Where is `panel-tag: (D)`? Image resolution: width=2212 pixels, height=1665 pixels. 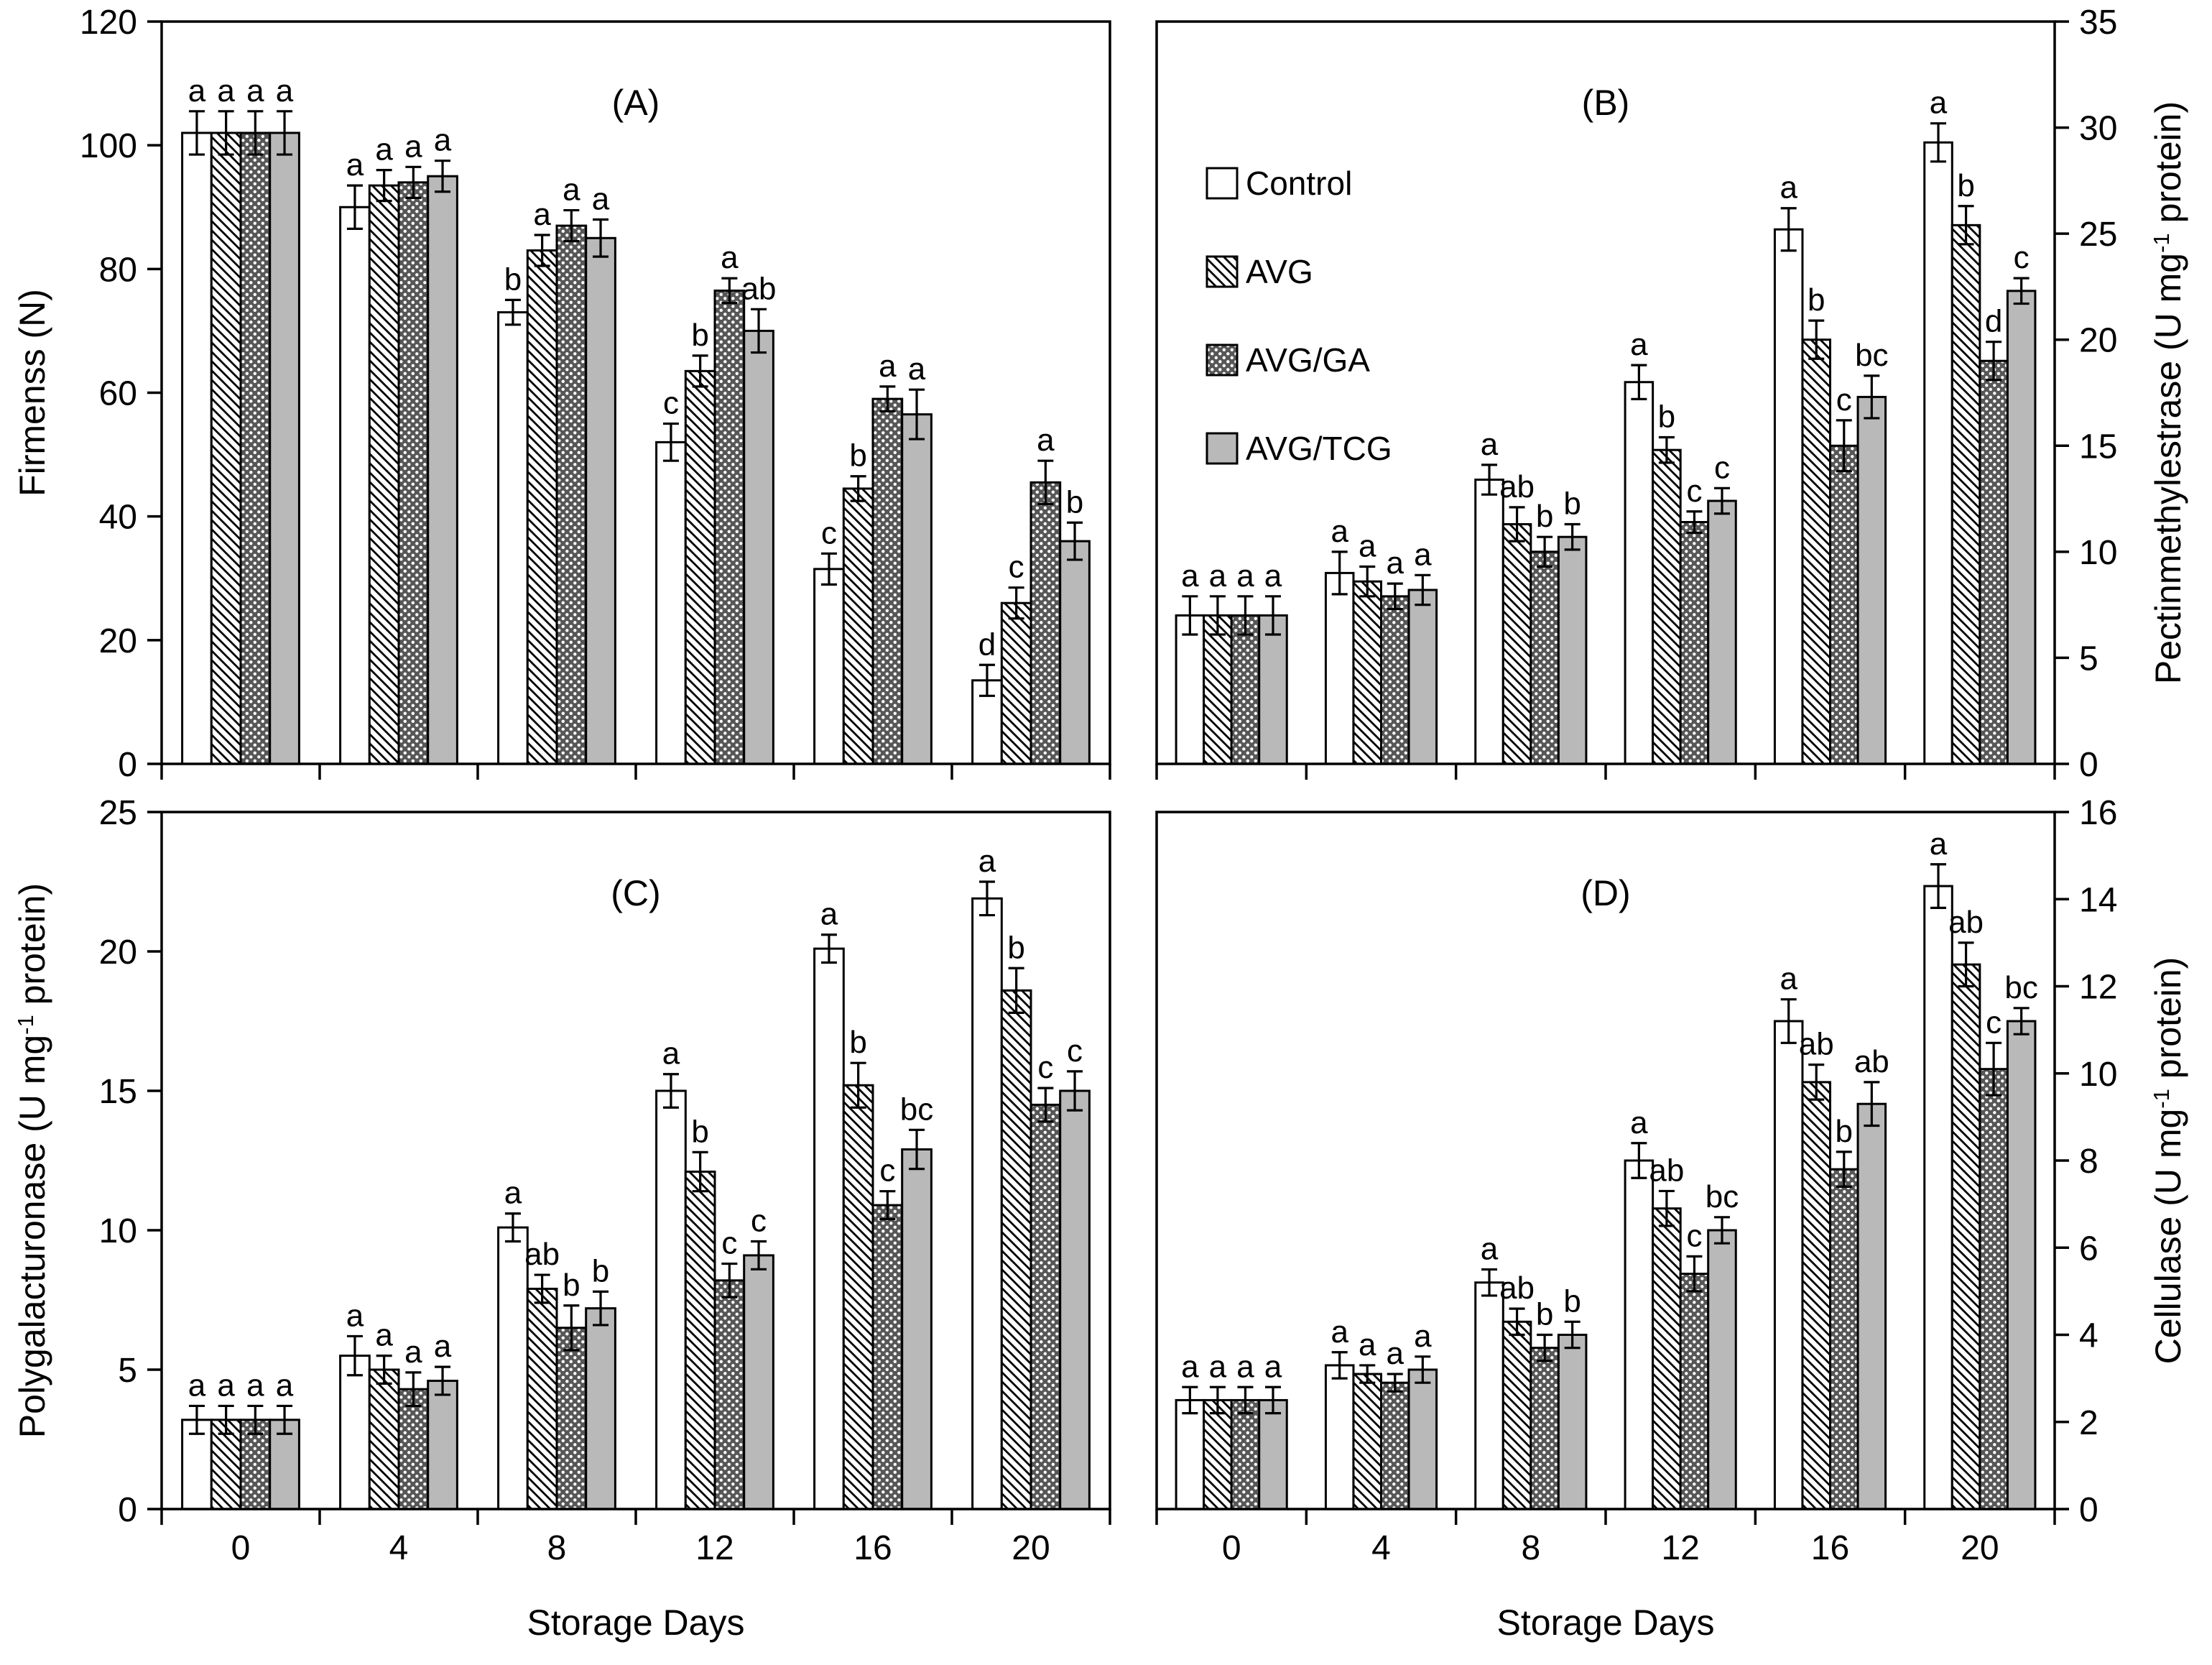 panel-tag: (D) is located at coordinates (1605, 893).